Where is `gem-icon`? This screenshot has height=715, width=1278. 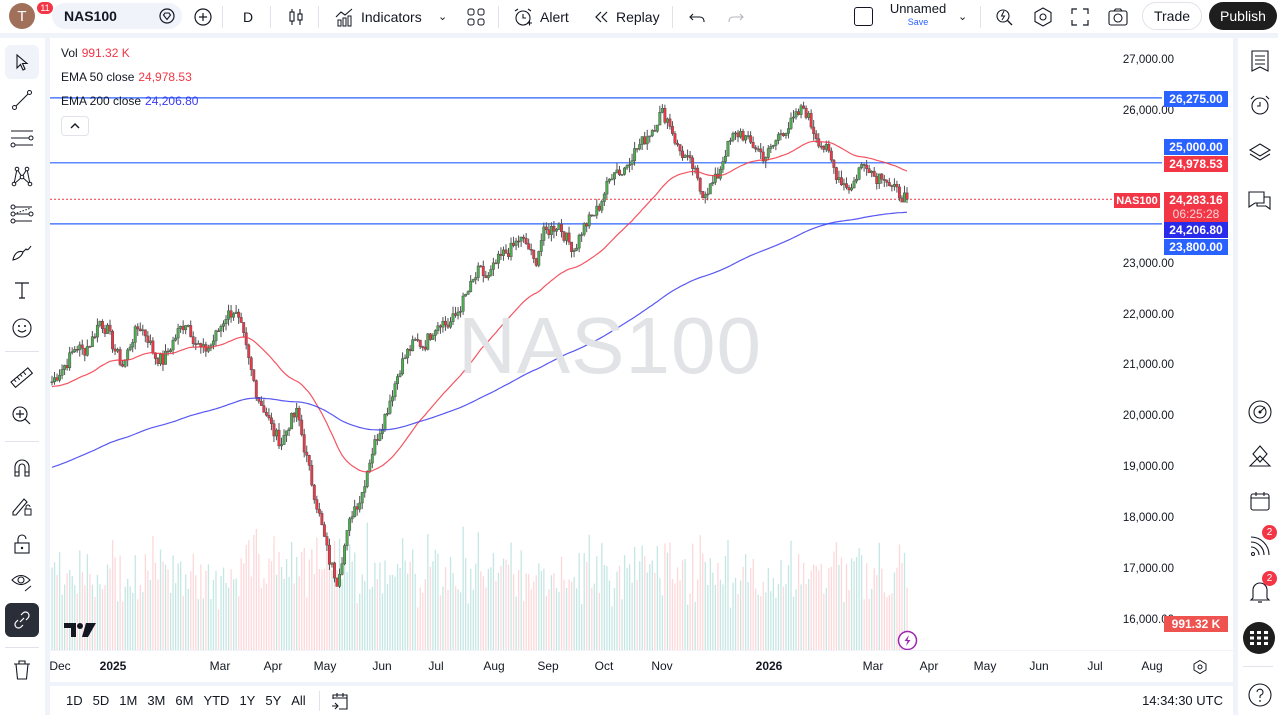
gem-icon is located at coordinates (167, 16).